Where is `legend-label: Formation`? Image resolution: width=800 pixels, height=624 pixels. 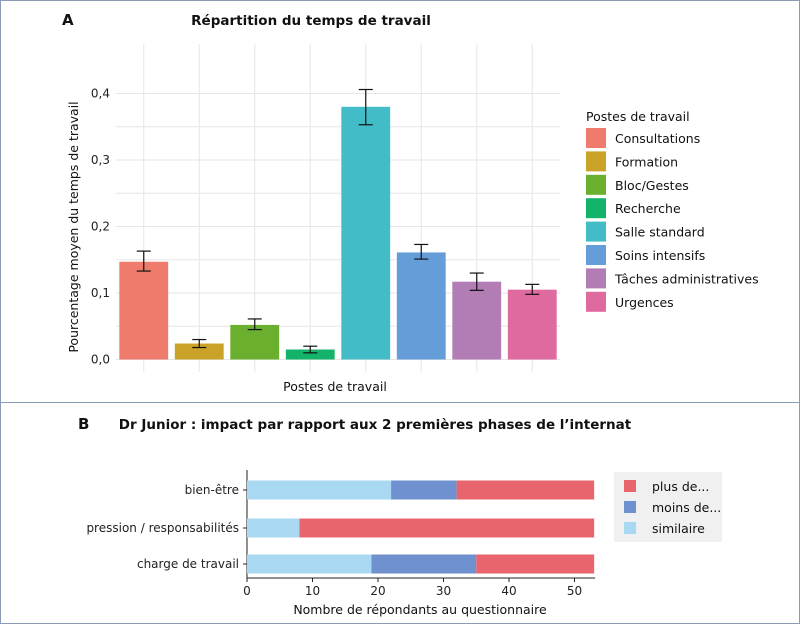
legend-label: Formation is located at coordinates (646, 161).